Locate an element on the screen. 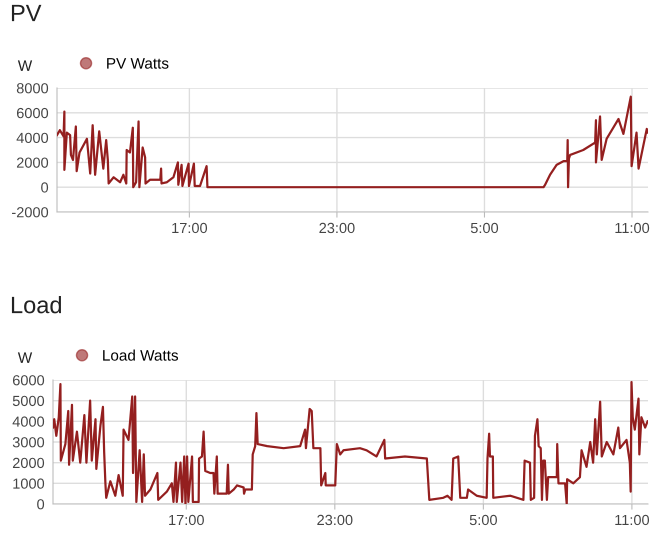  legend-label: PV Watts is located at coordinates (137, 63).